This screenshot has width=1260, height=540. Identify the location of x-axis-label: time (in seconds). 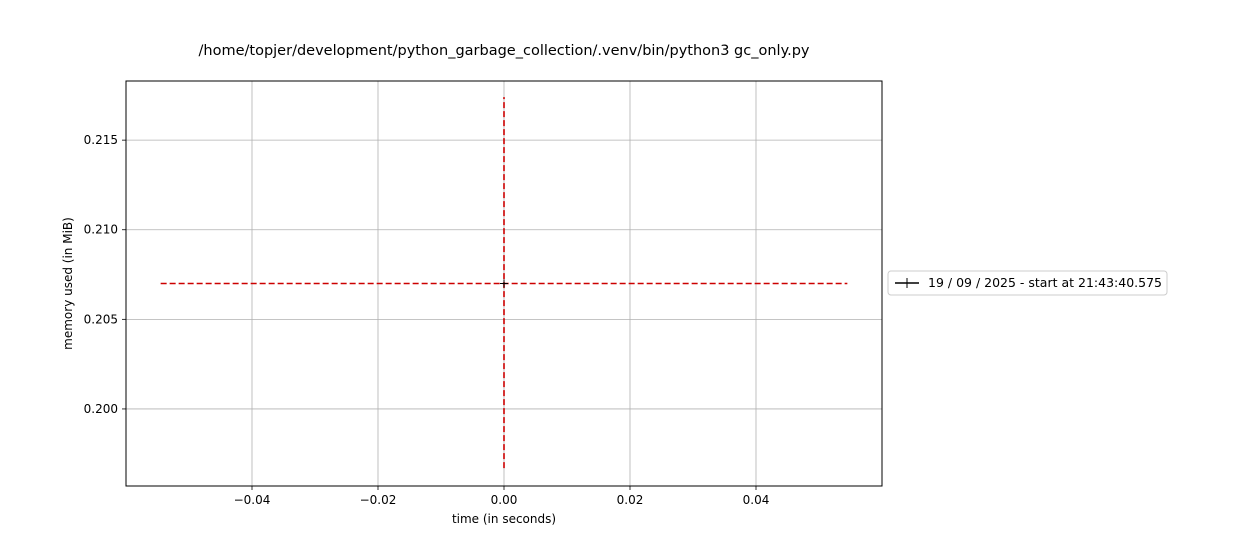
(504, 519).